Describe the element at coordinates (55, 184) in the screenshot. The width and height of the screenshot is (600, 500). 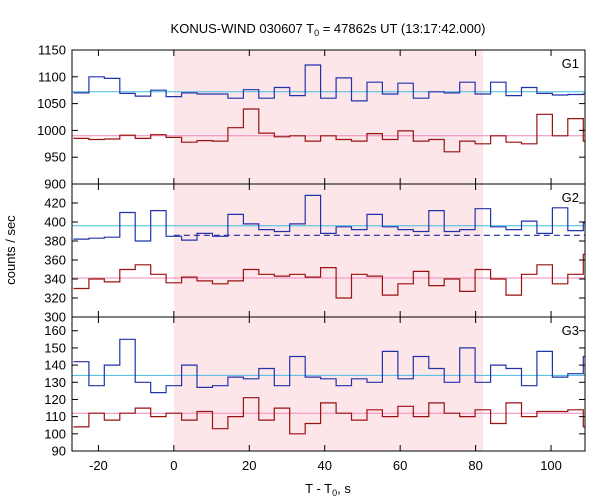
I see `y-tick-label: 900` at that location.